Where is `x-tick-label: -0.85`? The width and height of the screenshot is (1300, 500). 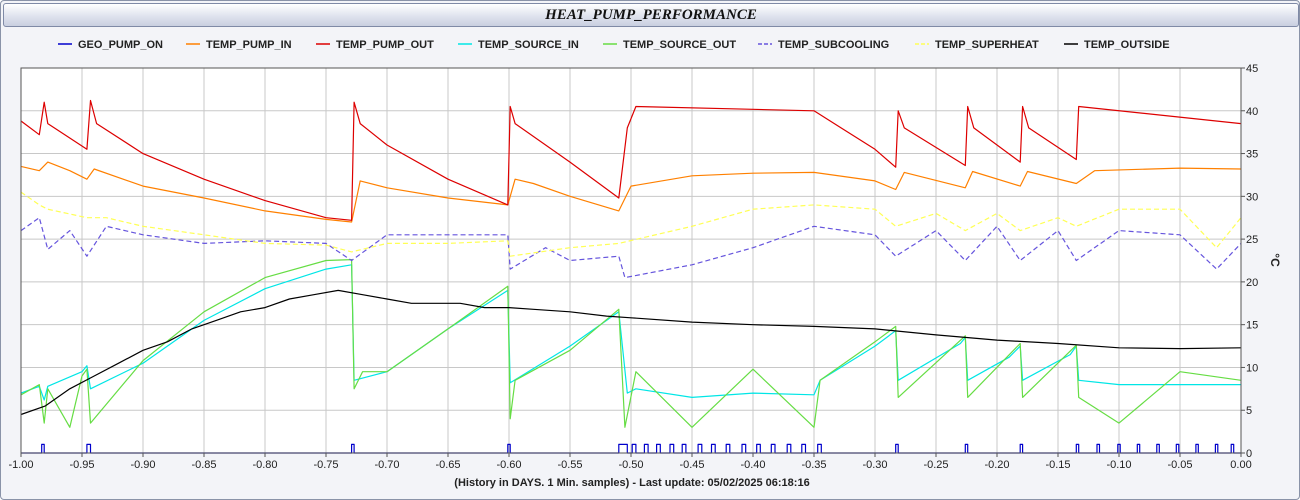 x-tick-label: -0.85 is located at coordinates (203, 465).